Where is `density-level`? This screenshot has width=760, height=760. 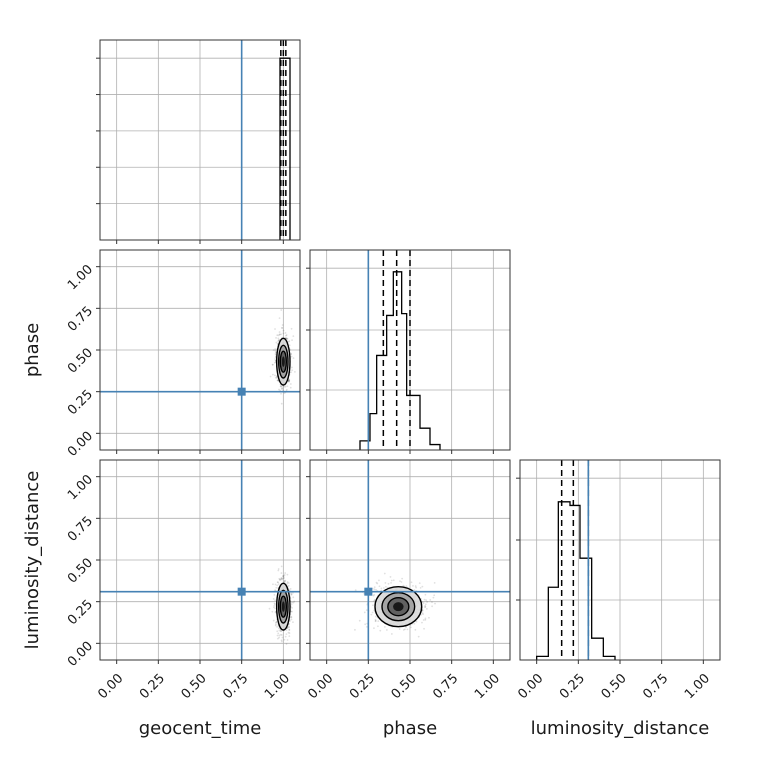 density-level is located at coordinates (283, 606).